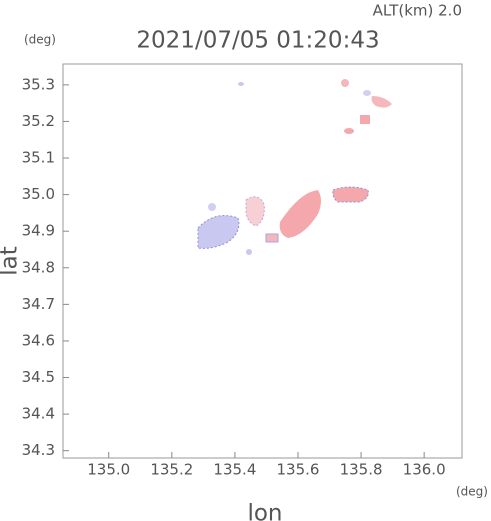  I want to click on y-tick-label: 35.0, so click(38, 194).